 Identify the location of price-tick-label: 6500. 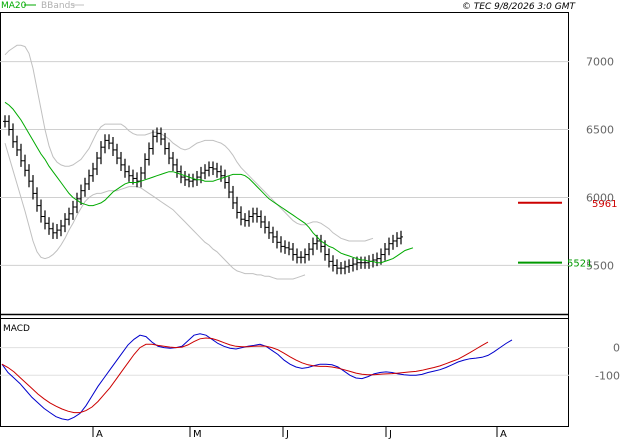
(600, 130).